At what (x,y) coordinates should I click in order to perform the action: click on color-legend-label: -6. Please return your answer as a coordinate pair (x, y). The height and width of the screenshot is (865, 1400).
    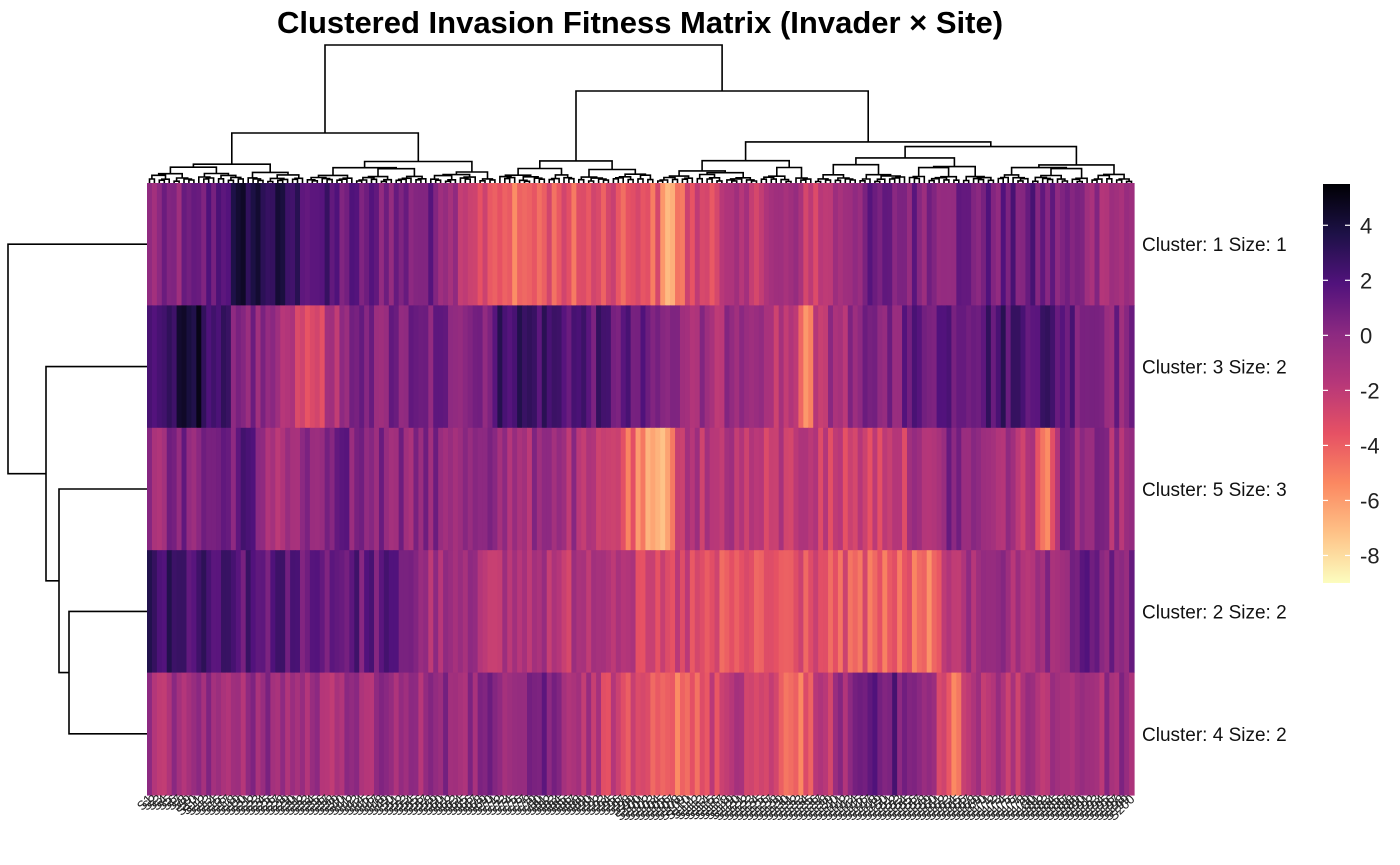
    Looking at the image, I should click on (1370, 500).